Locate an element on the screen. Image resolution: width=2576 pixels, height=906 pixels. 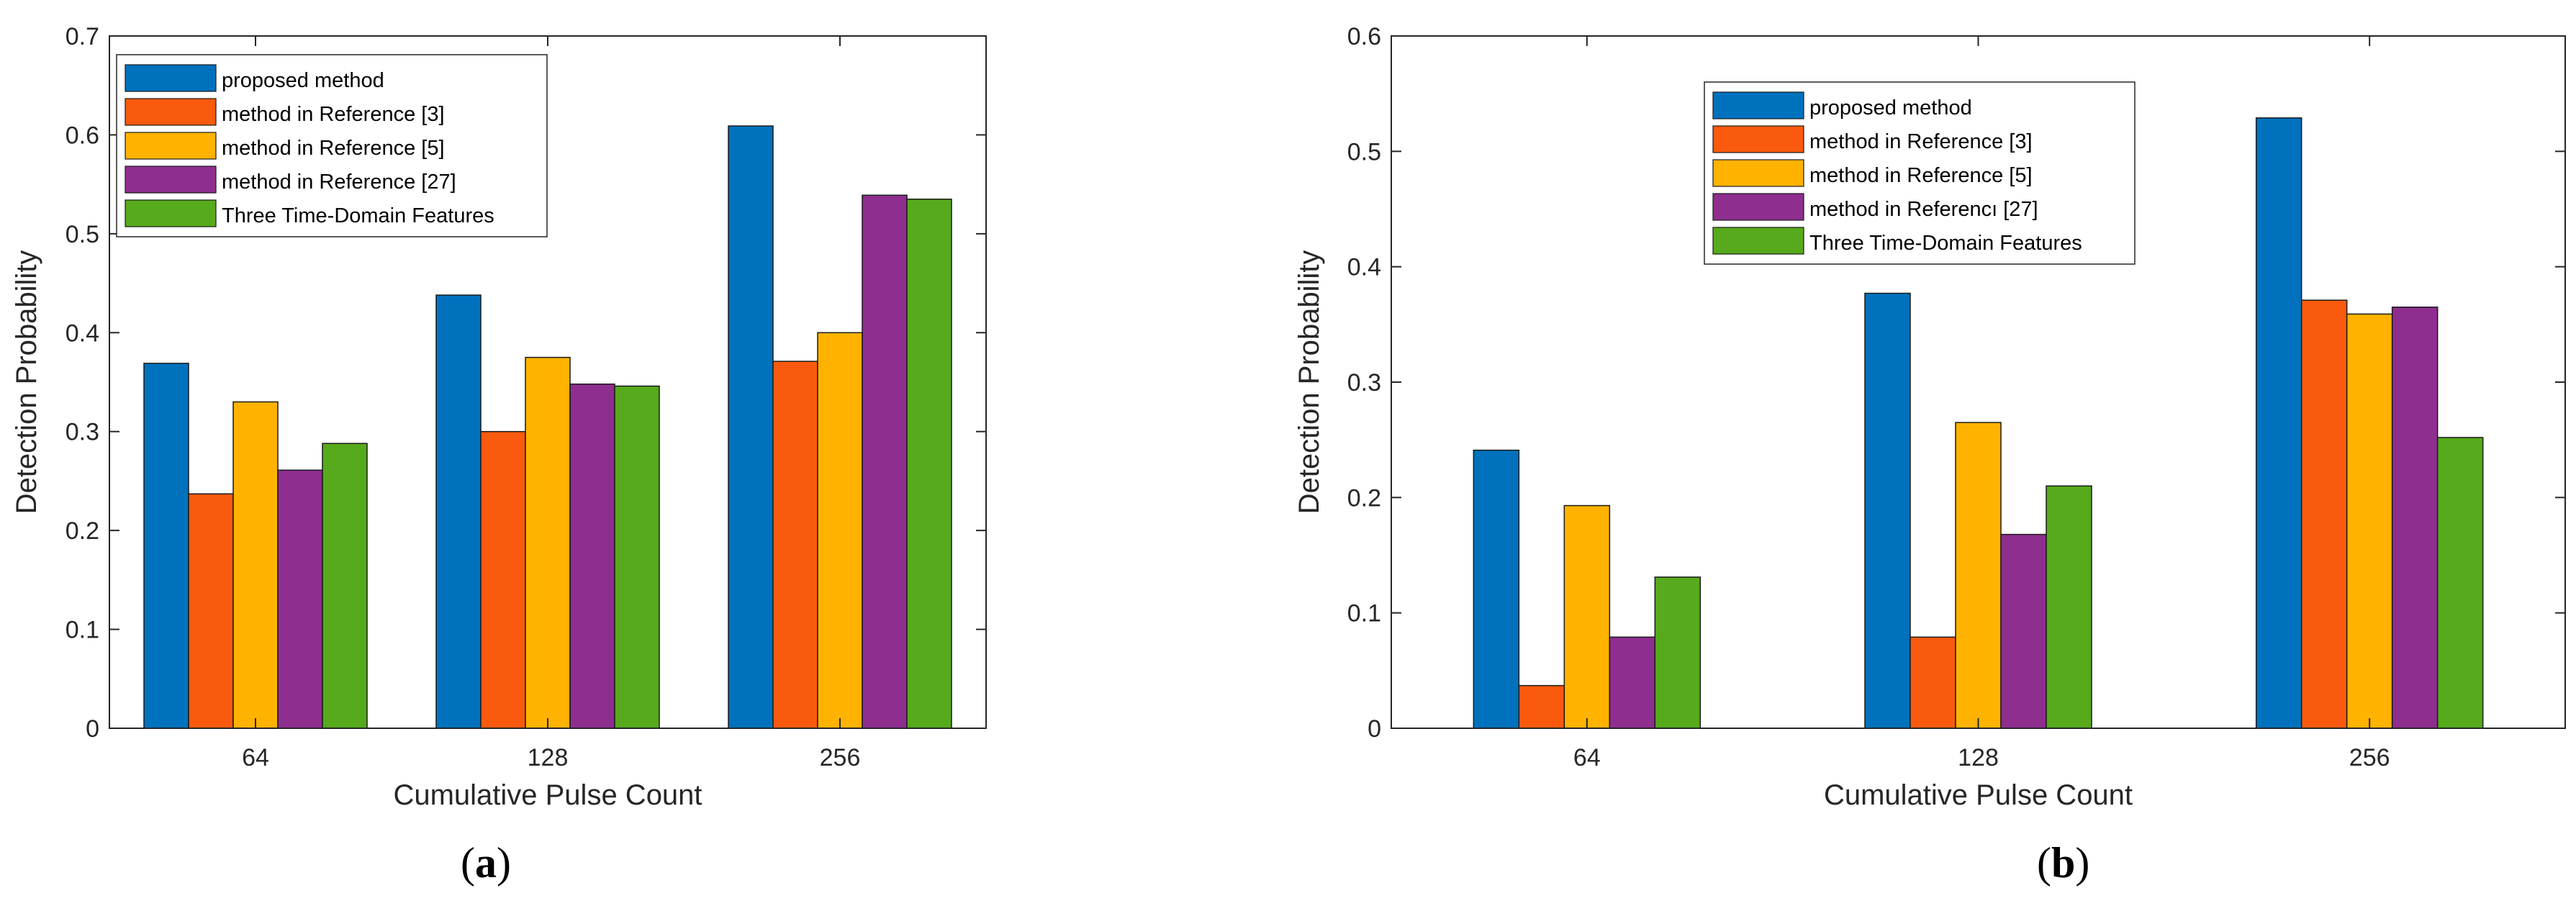
caption-a: (a) is located at coordinates (486, 863).